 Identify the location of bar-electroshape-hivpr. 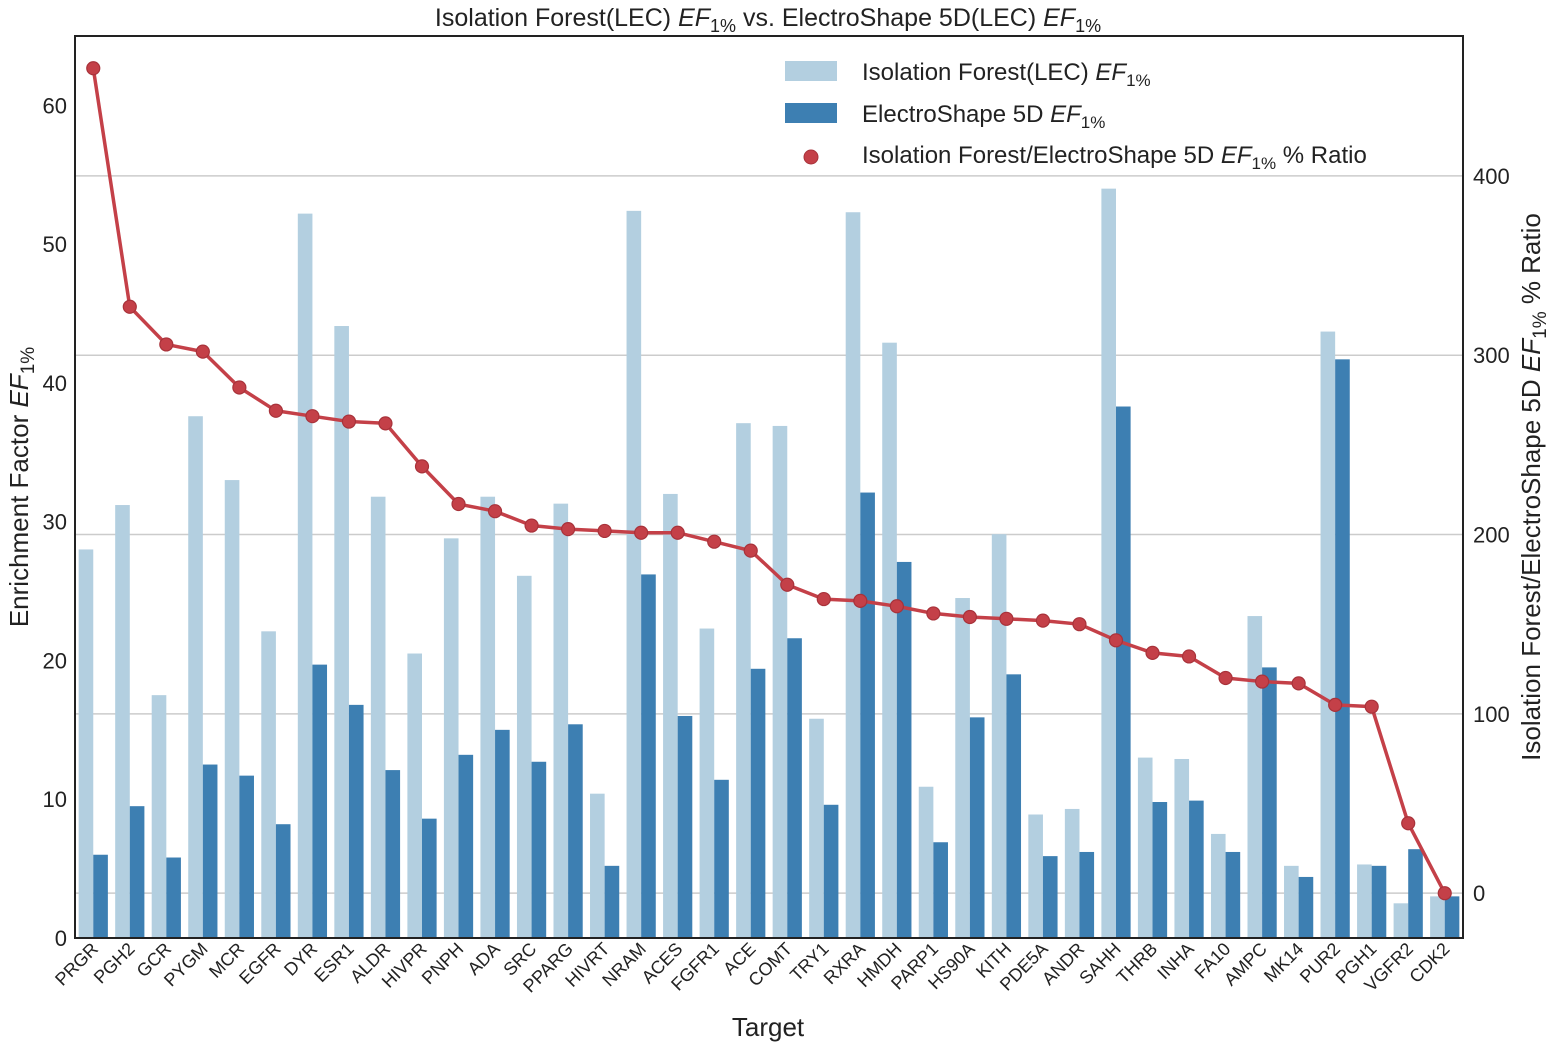
(429, 878).